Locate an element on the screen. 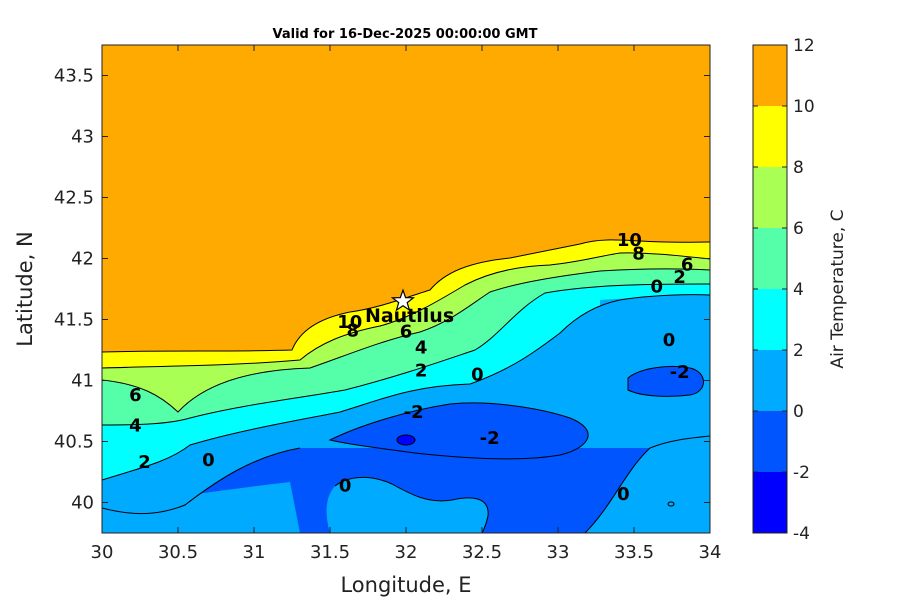 The image size is (900, 600). contour-0-southeast is located at coordinates (647, 484).